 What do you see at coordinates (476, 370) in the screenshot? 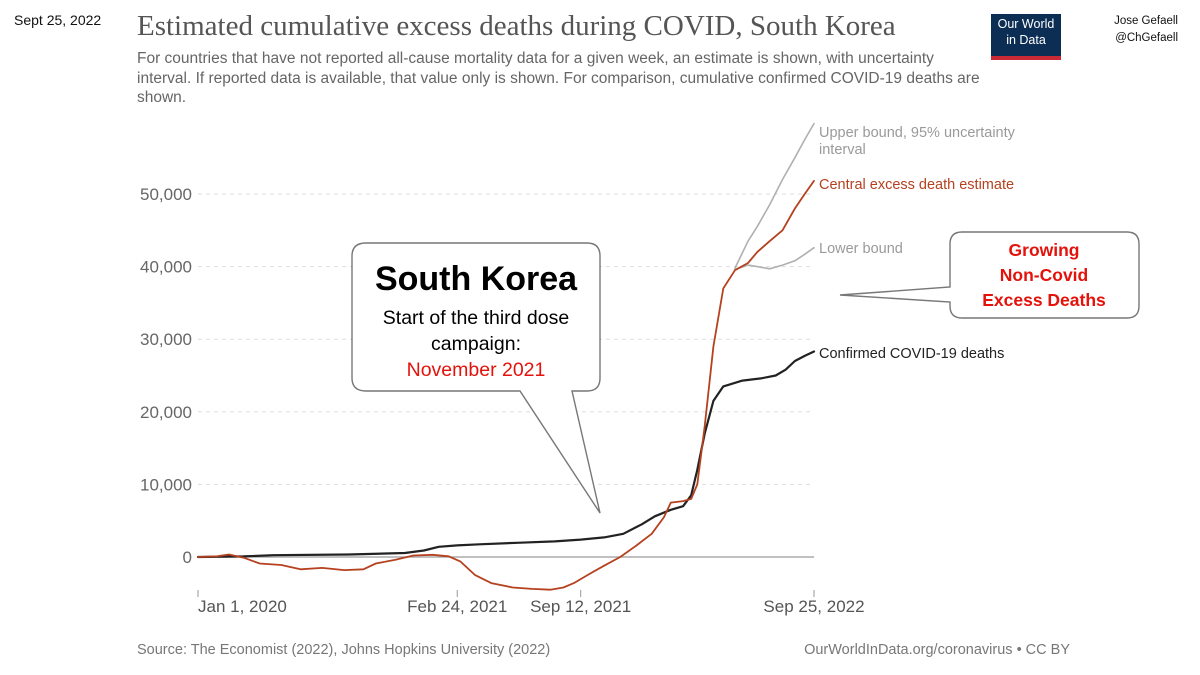
I see `callout-line-3: November 2021` at bounding box center [476, 370].